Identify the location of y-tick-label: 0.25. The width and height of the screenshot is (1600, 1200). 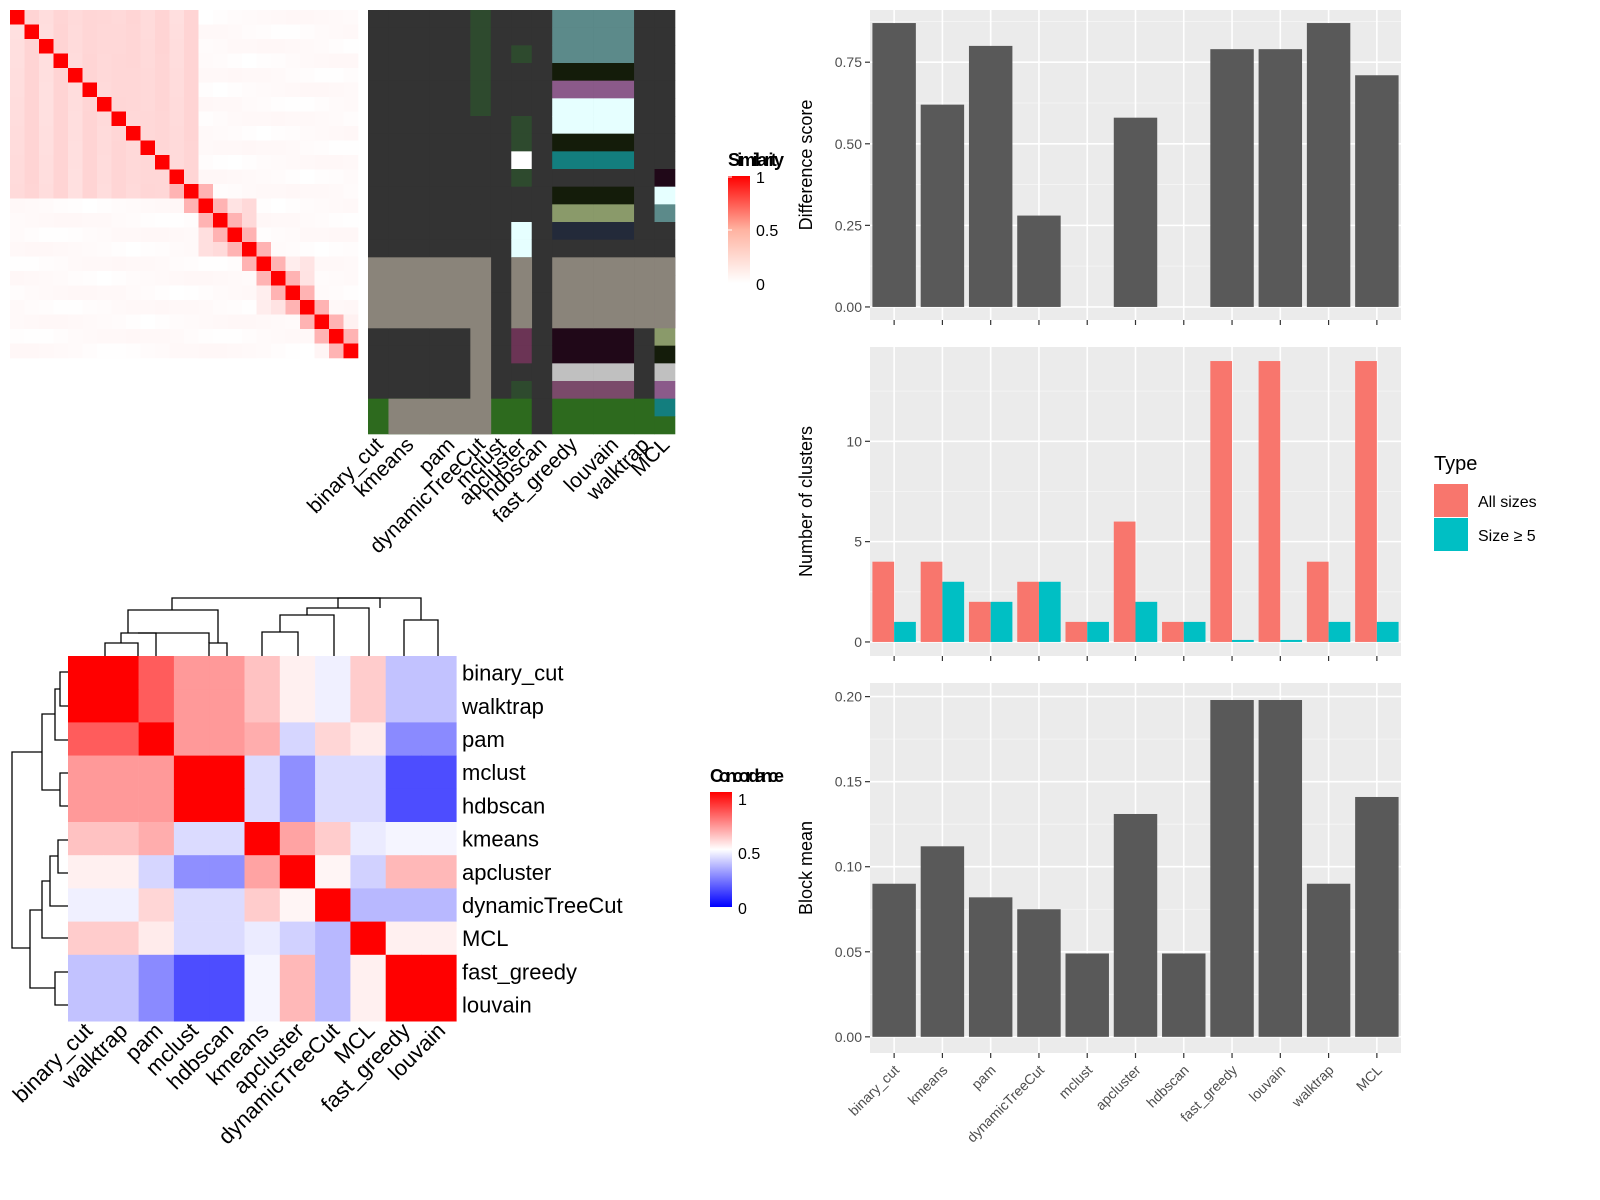
(848, 225).